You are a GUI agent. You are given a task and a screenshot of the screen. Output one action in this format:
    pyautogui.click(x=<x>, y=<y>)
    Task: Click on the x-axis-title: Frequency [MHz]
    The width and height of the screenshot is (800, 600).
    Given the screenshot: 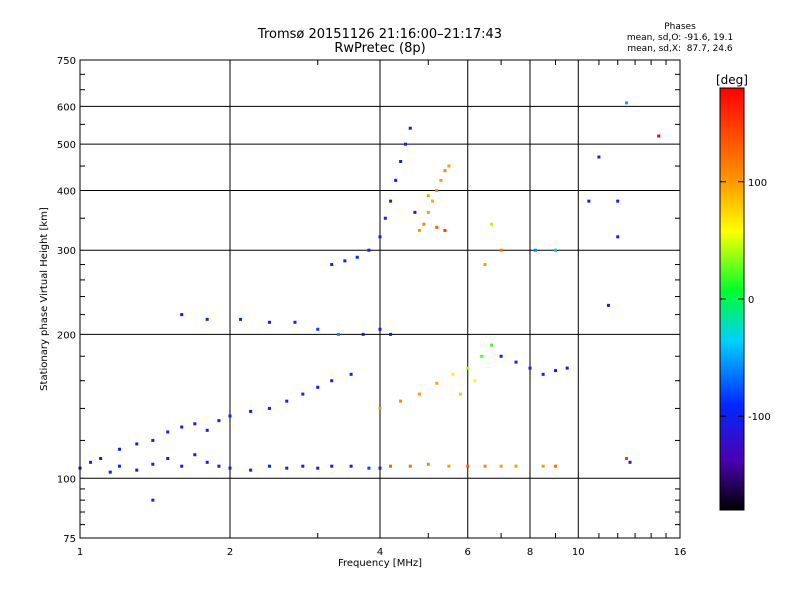 What is the action you would take?
    pyautogui.click(x=380, y=563)
    